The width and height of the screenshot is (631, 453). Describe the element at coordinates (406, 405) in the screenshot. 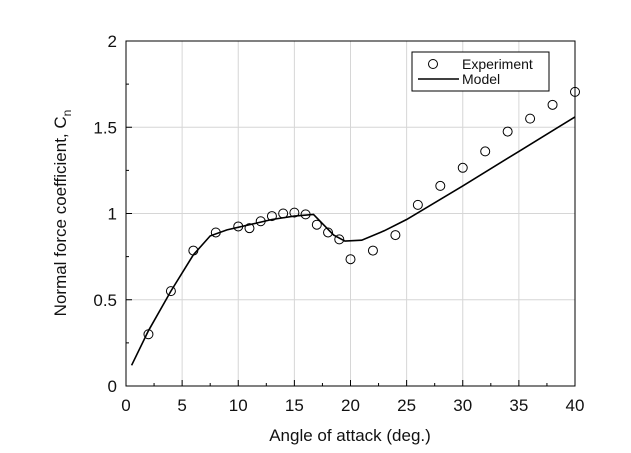

I see `x-tick-label: 25` at that location.